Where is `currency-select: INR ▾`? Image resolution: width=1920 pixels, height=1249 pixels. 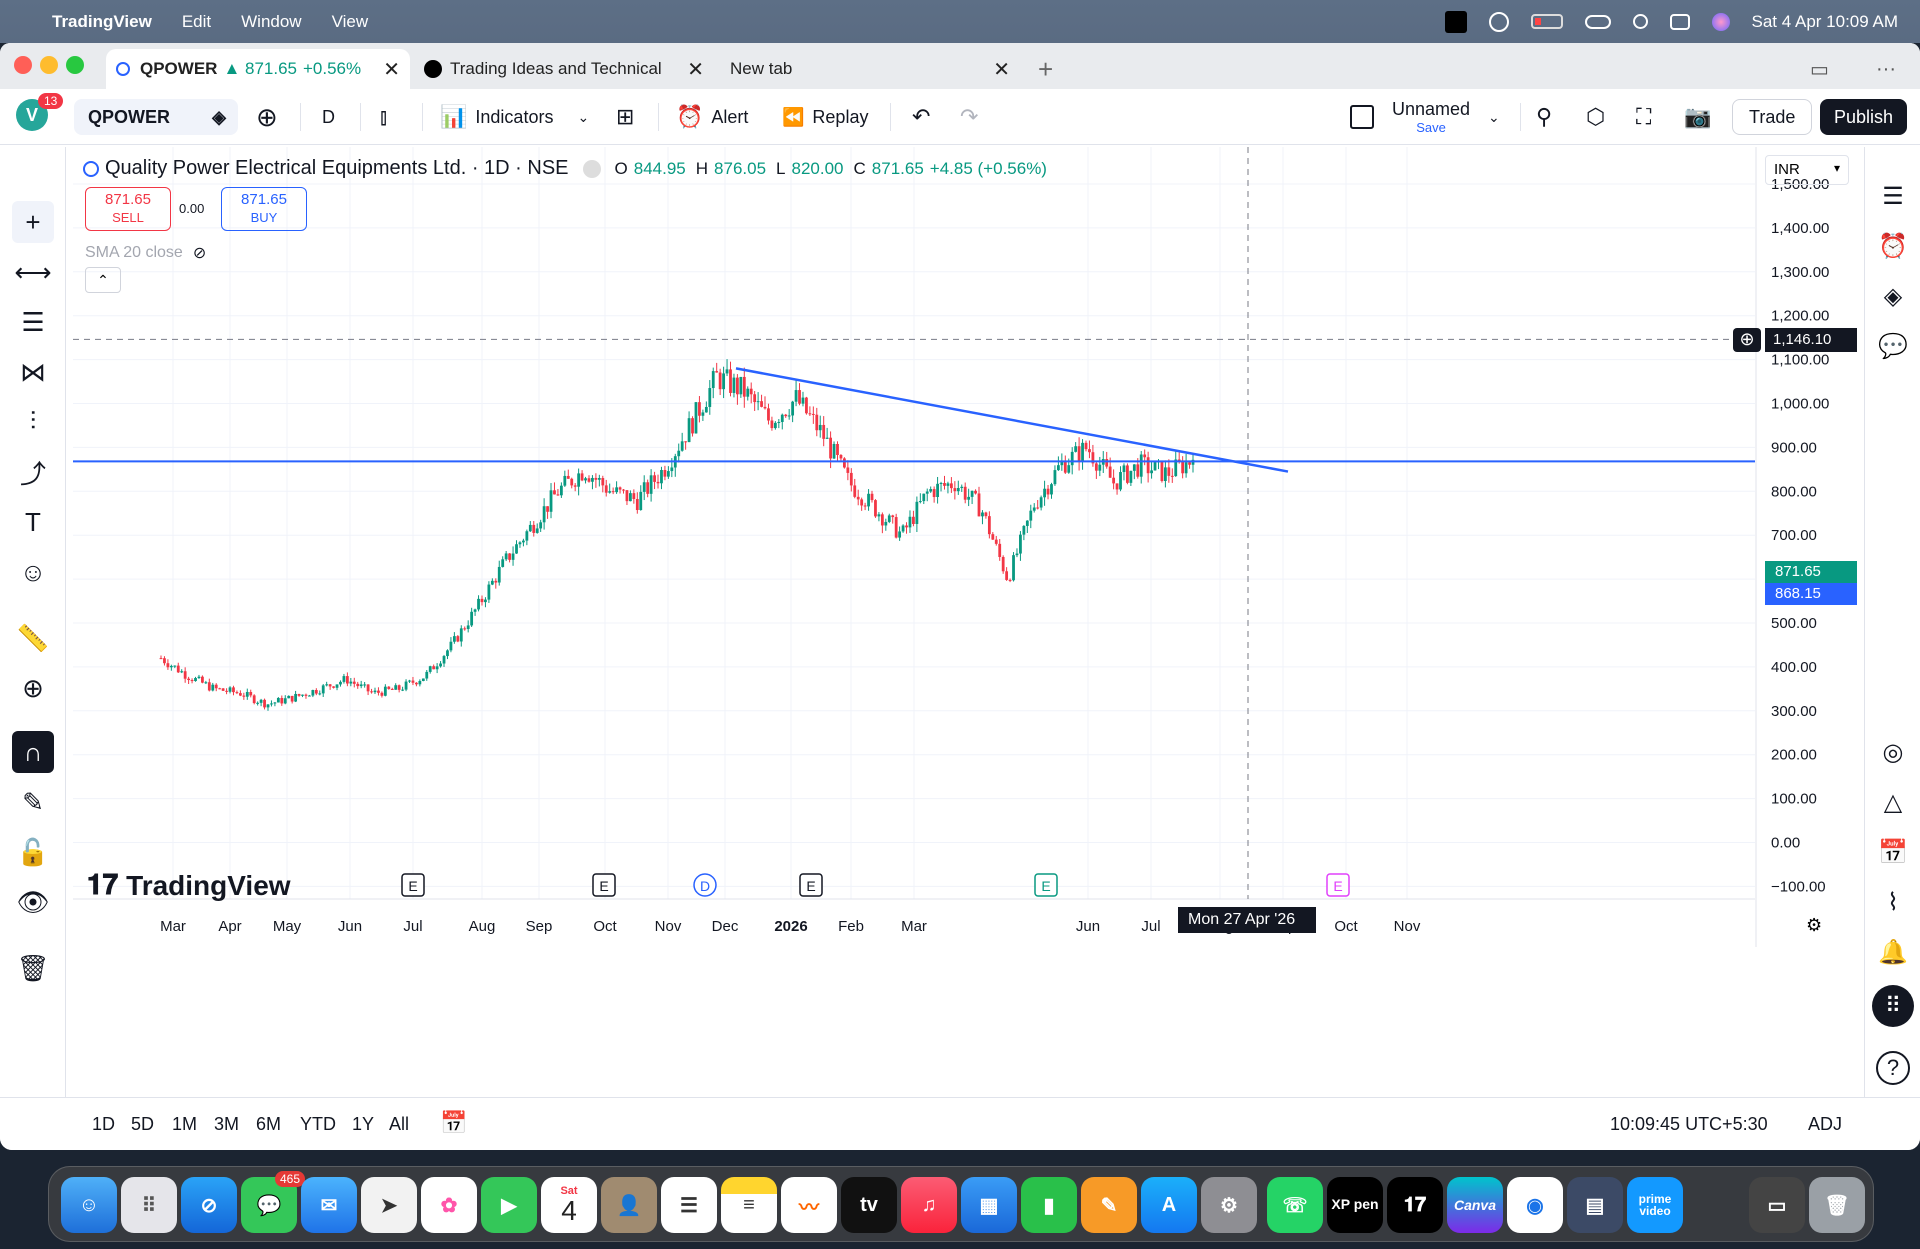 currency-select: INR ▾ is located at coordinates (1807, 170).